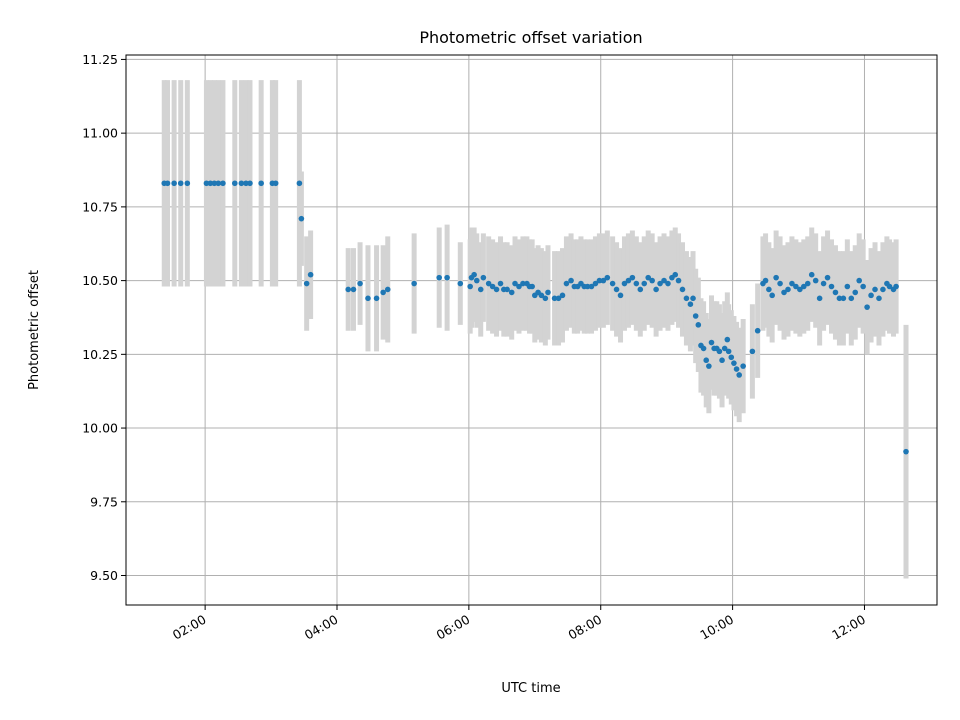 The image size is (960, 720). I want to click on y-tick-label: 10.50, so click(100, 280).